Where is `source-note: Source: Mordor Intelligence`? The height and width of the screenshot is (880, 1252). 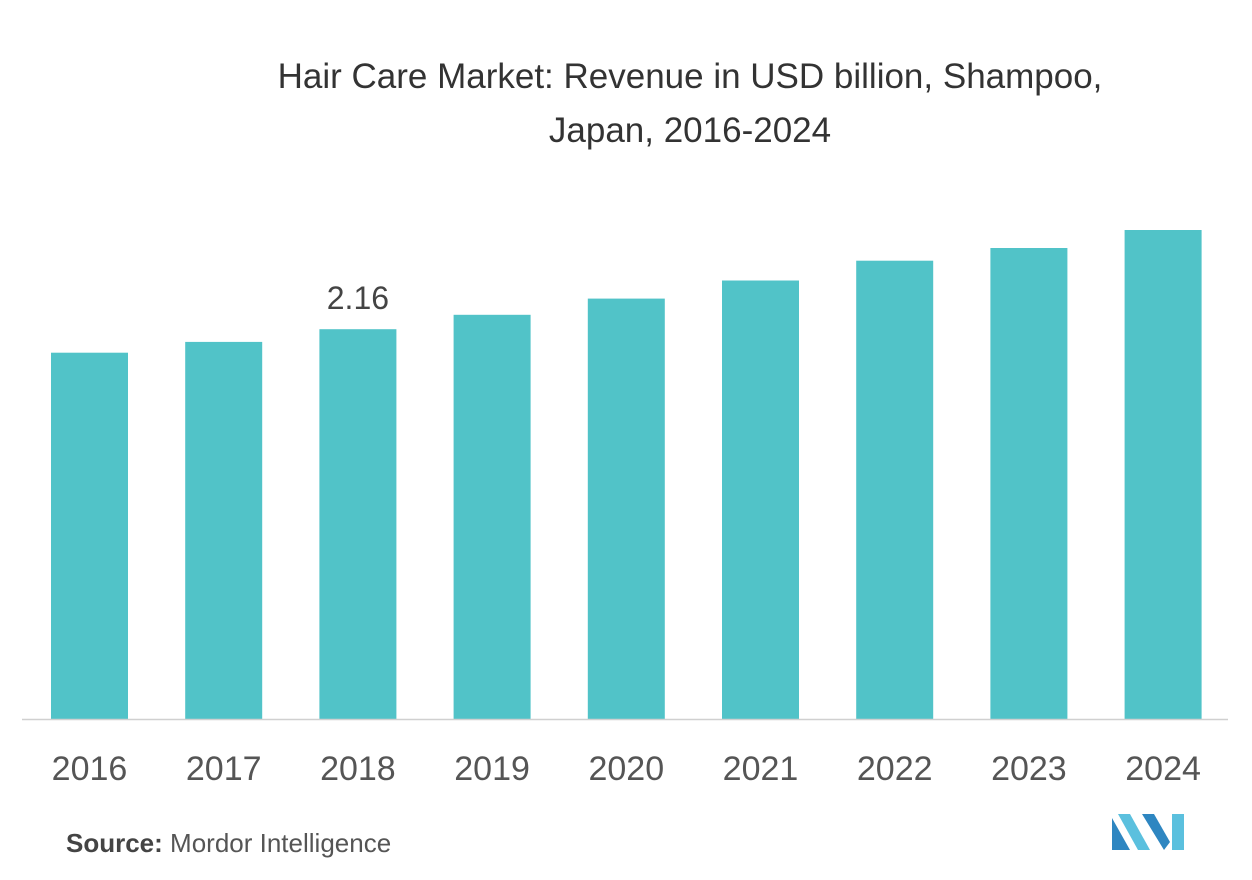
source-note: Source: Mordor Intelligence is located at coordinates (228, 843).